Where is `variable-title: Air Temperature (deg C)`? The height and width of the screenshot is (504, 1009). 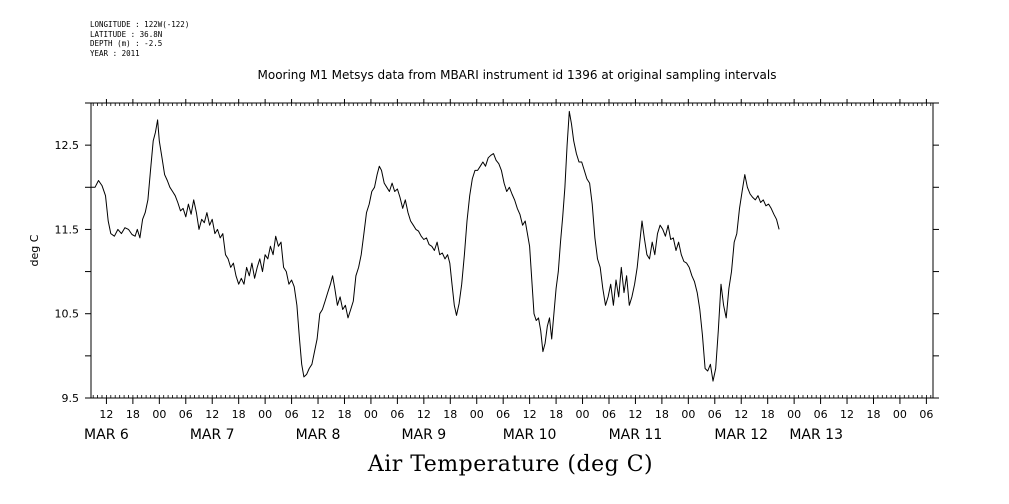
variable-title: Air Temperature (deg C) is located at coordinates (510, 464).